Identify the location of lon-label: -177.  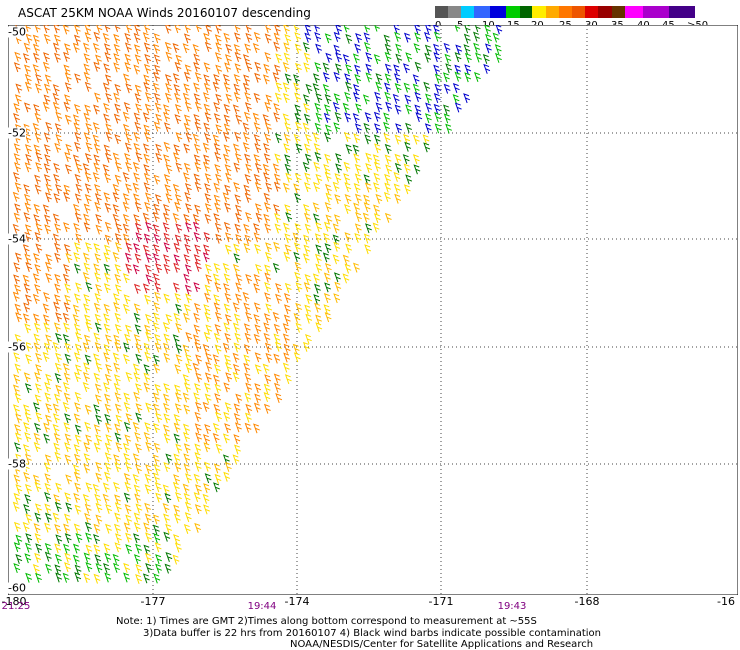
(153, 601).